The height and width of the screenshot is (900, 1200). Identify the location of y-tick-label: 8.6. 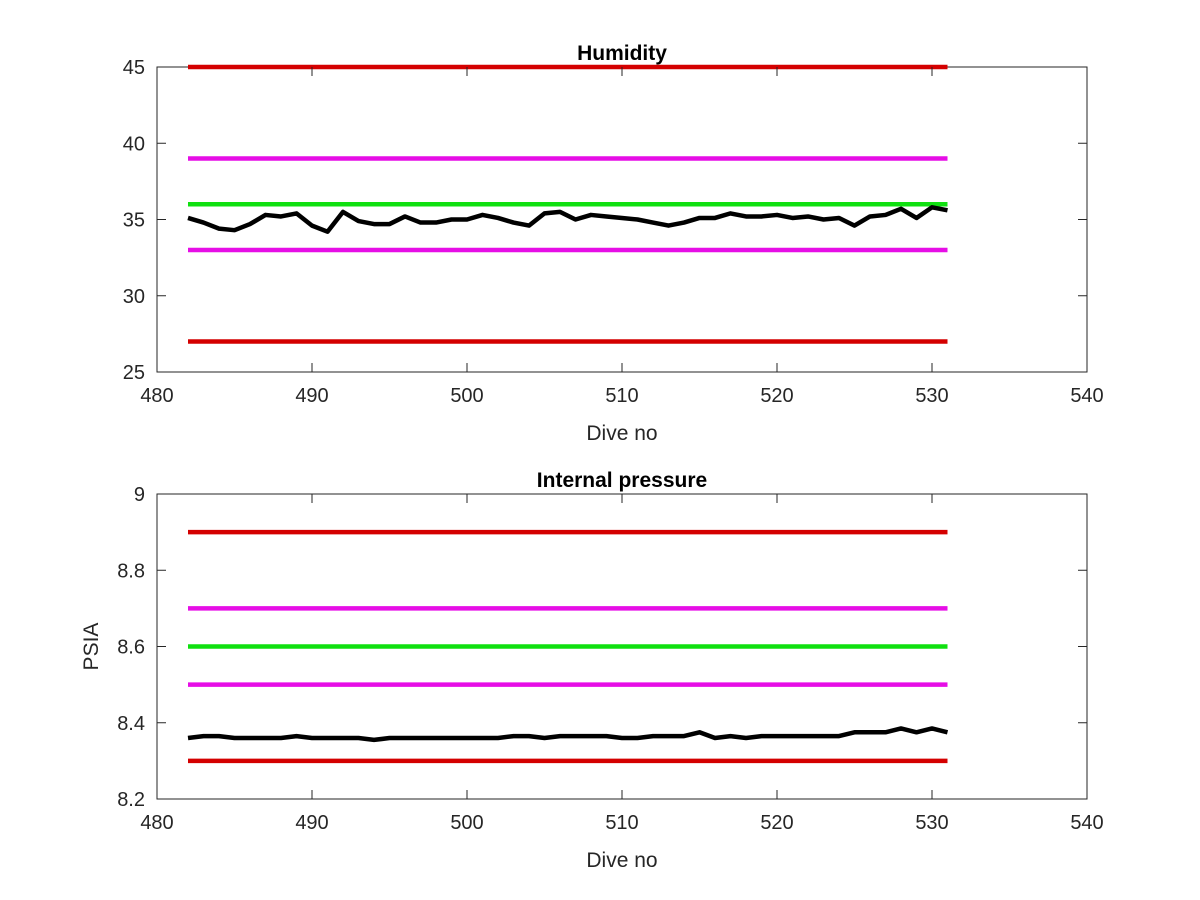
(131, 648).